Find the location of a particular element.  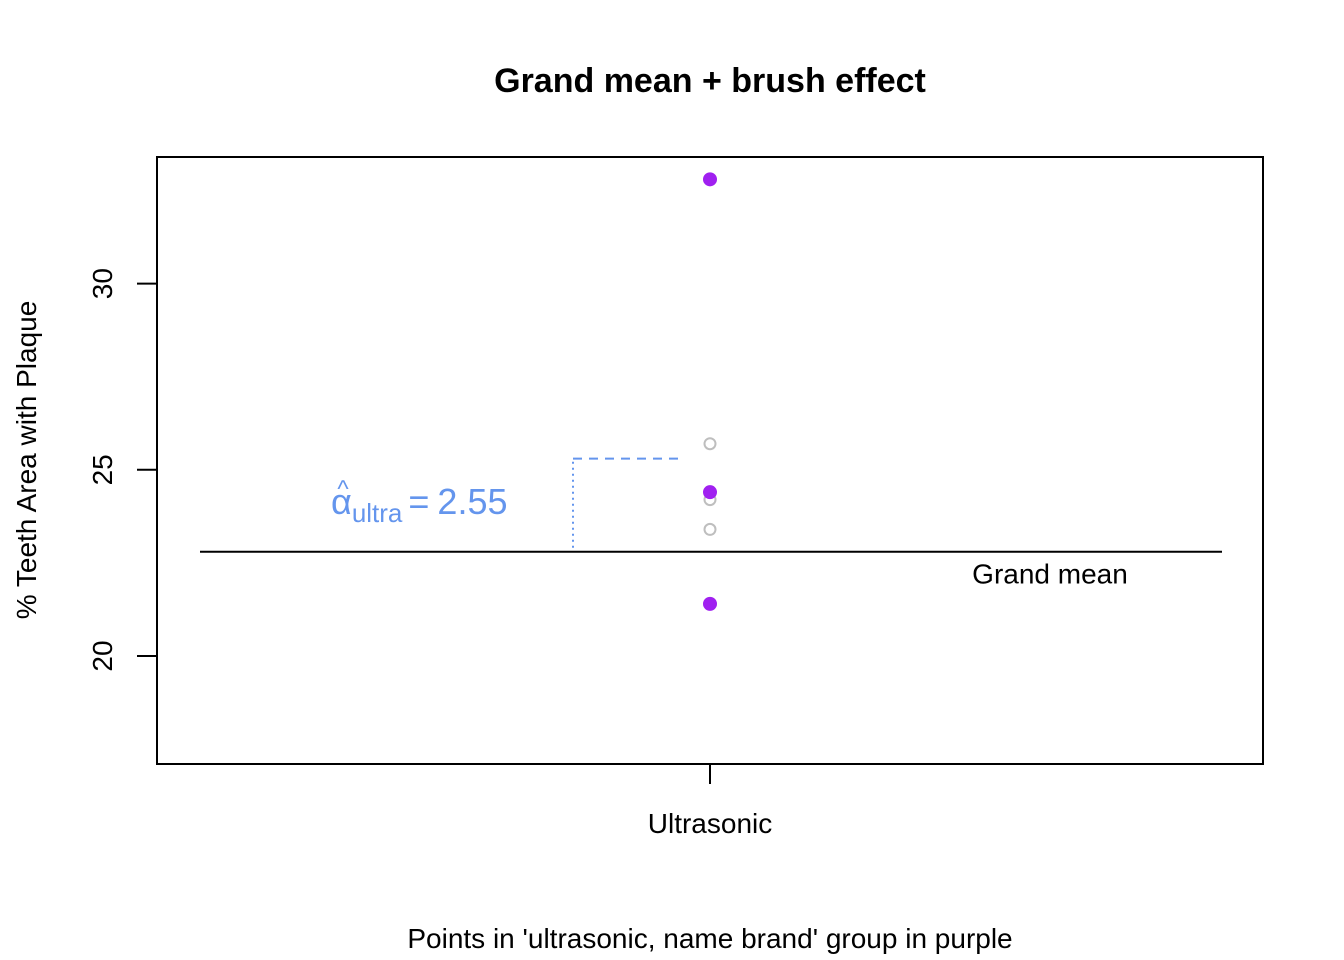

data-points is located at coordinates (710, 391).